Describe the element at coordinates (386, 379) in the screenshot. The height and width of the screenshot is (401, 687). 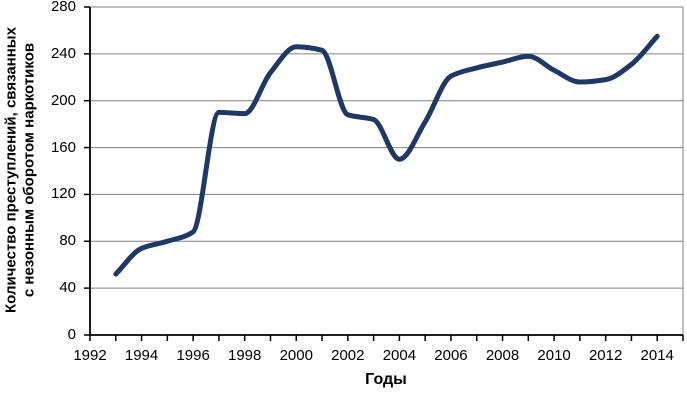
I see `x-axis-title: Годы` at that location.